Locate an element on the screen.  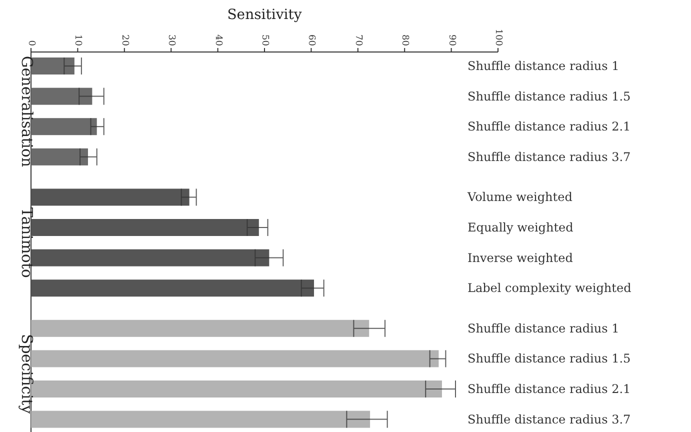
text: Tanimoto is located at coordinates (27, 242).